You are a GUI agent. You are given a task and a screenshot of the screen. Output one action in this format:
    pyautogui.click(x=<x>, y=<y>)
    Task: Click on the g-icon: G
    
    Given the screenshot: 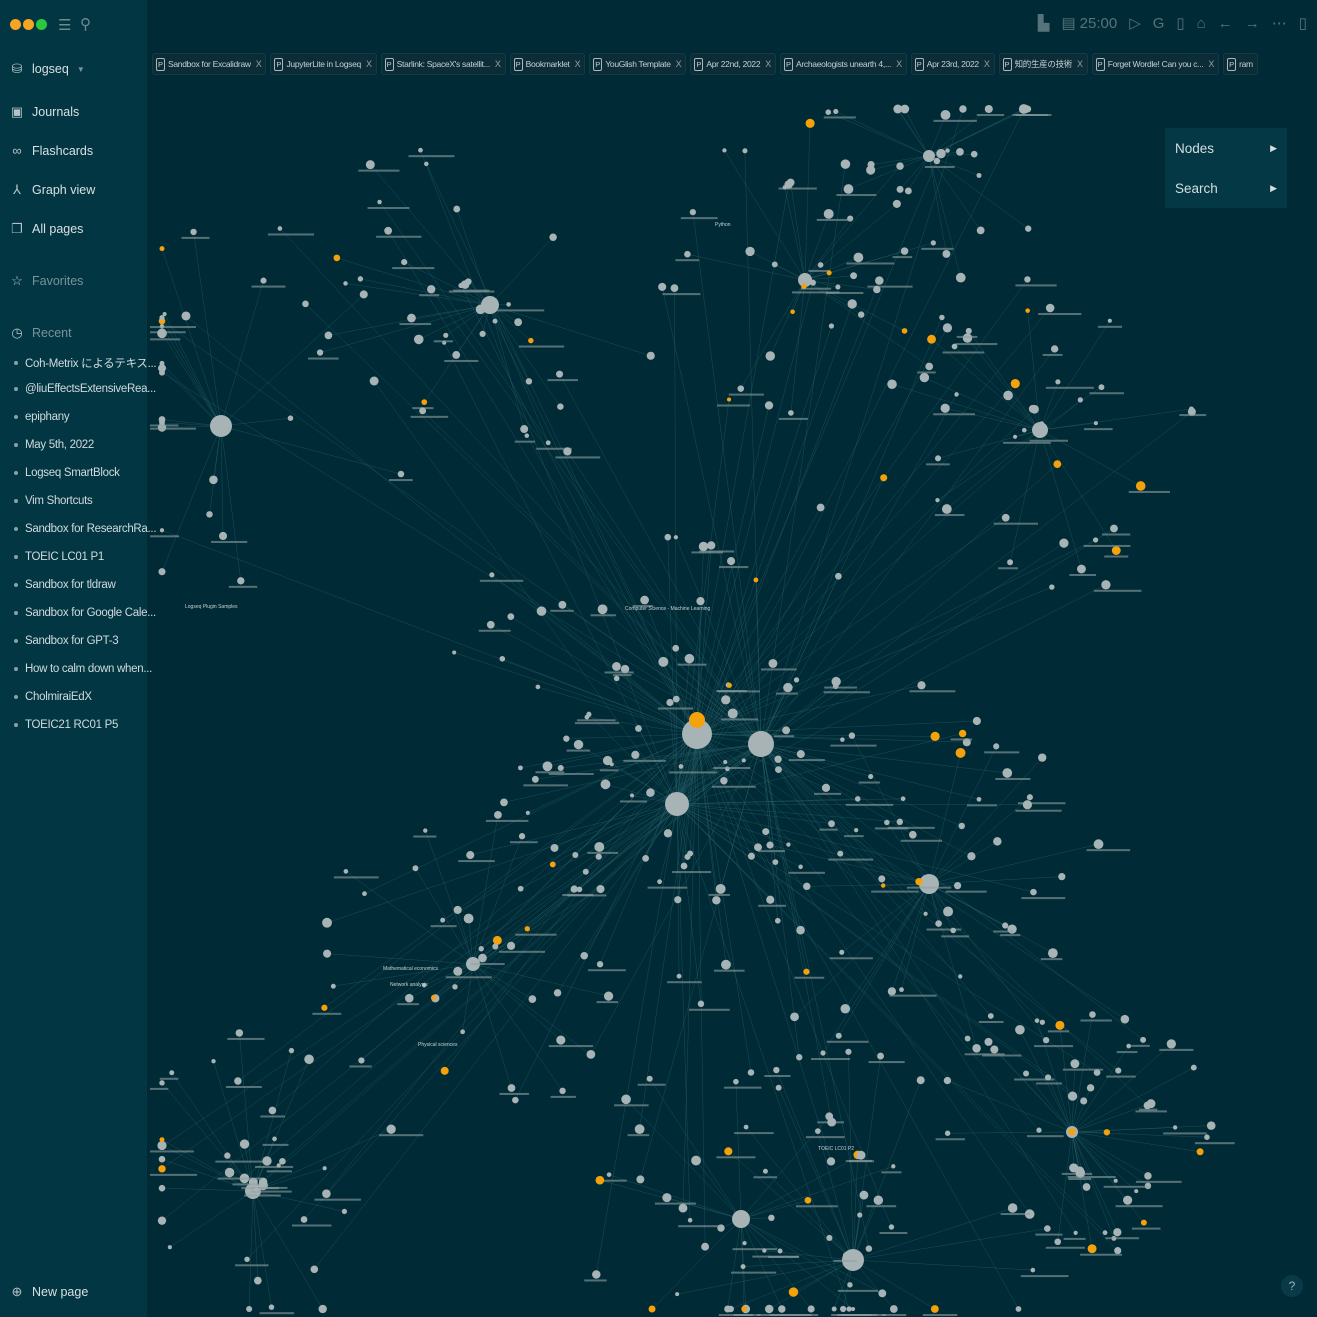 What is the action you would take?
    pyautogui.click(x=1158, y=23)
    